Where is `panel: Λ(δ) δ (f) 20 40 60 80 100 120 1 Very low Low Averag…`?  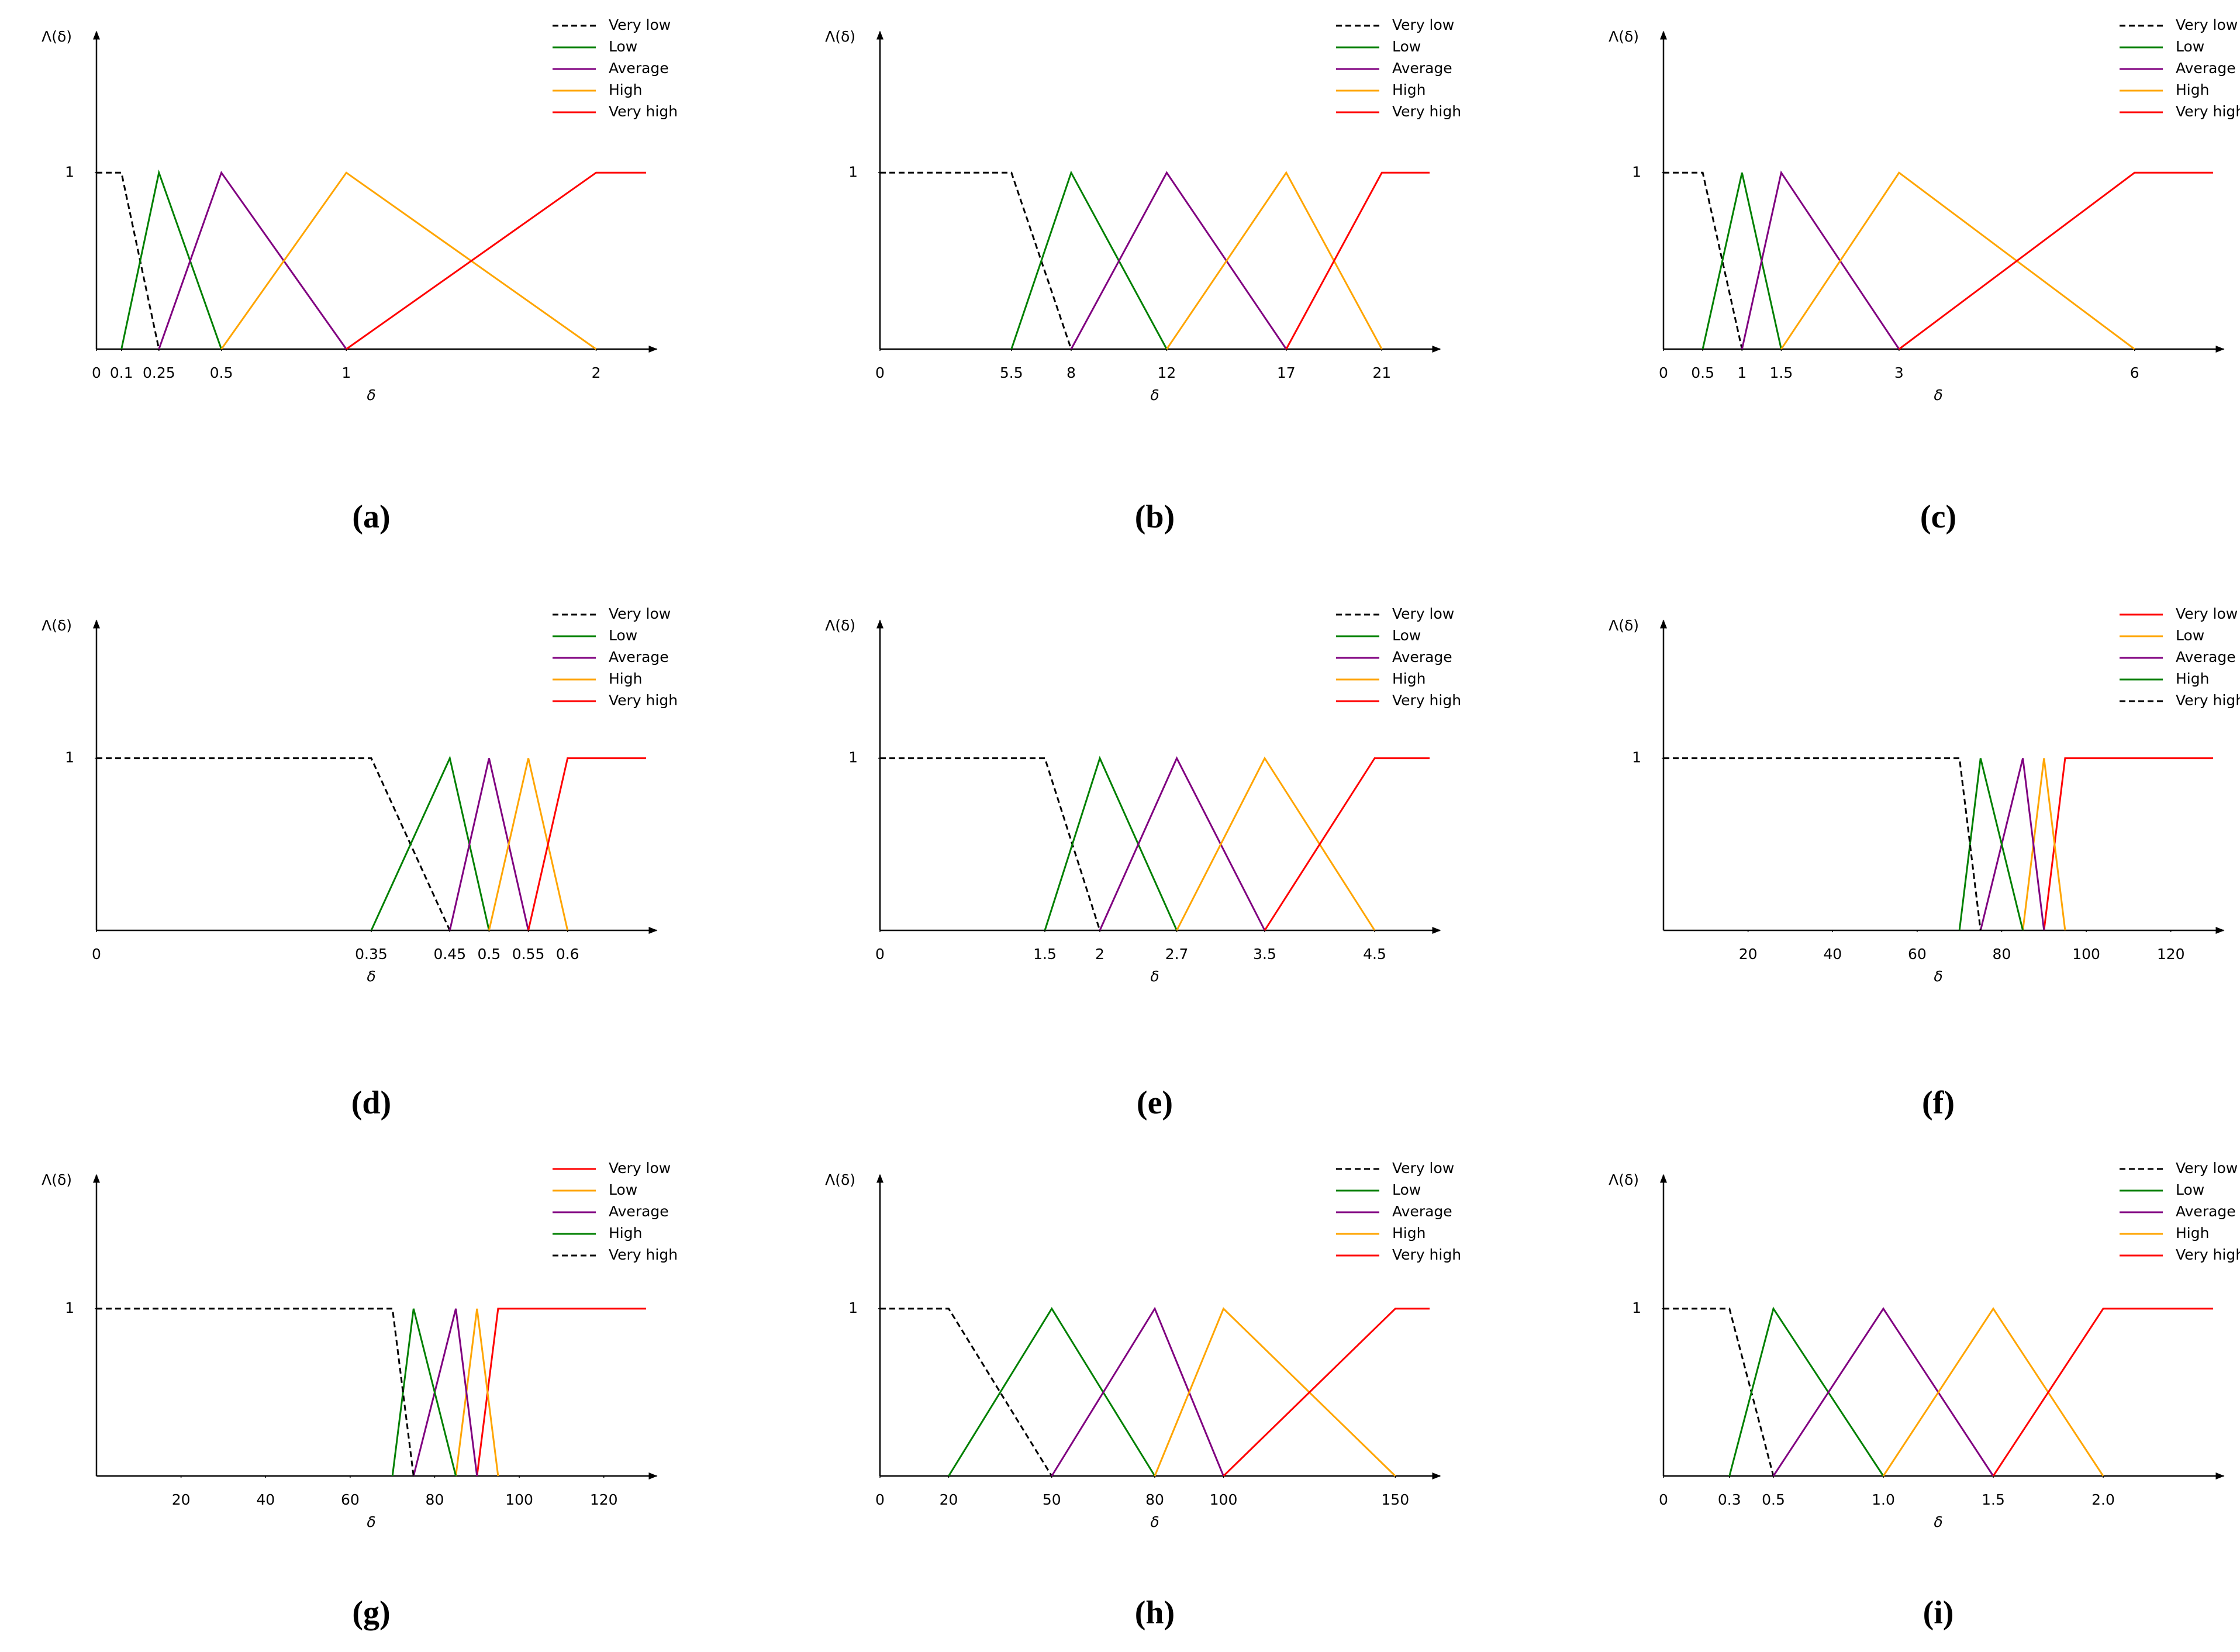
panel: Λ(δ) δ (f) 20 40 60 80 100 120 1 Very low Low Averag… is located at coordinates (1924, 863).